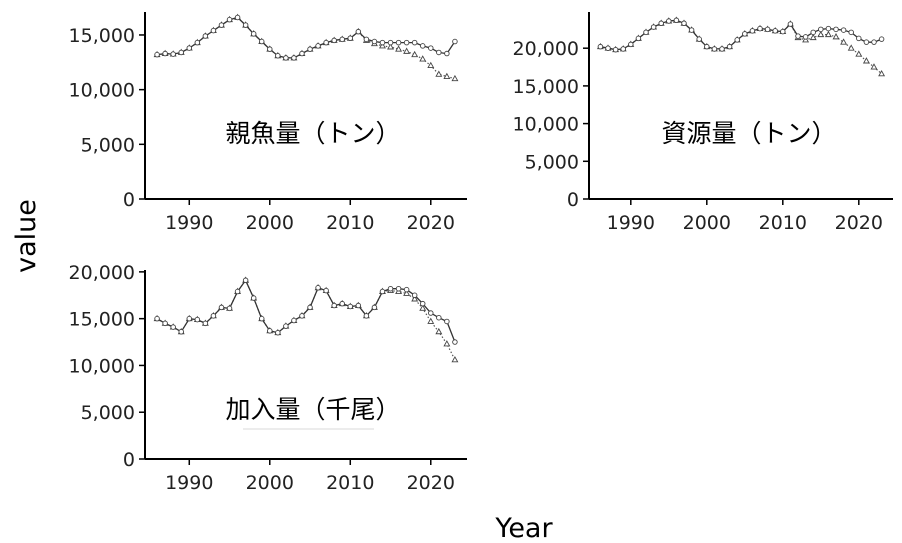  I want to click on y-tick-label: 0, so click(129, 200).